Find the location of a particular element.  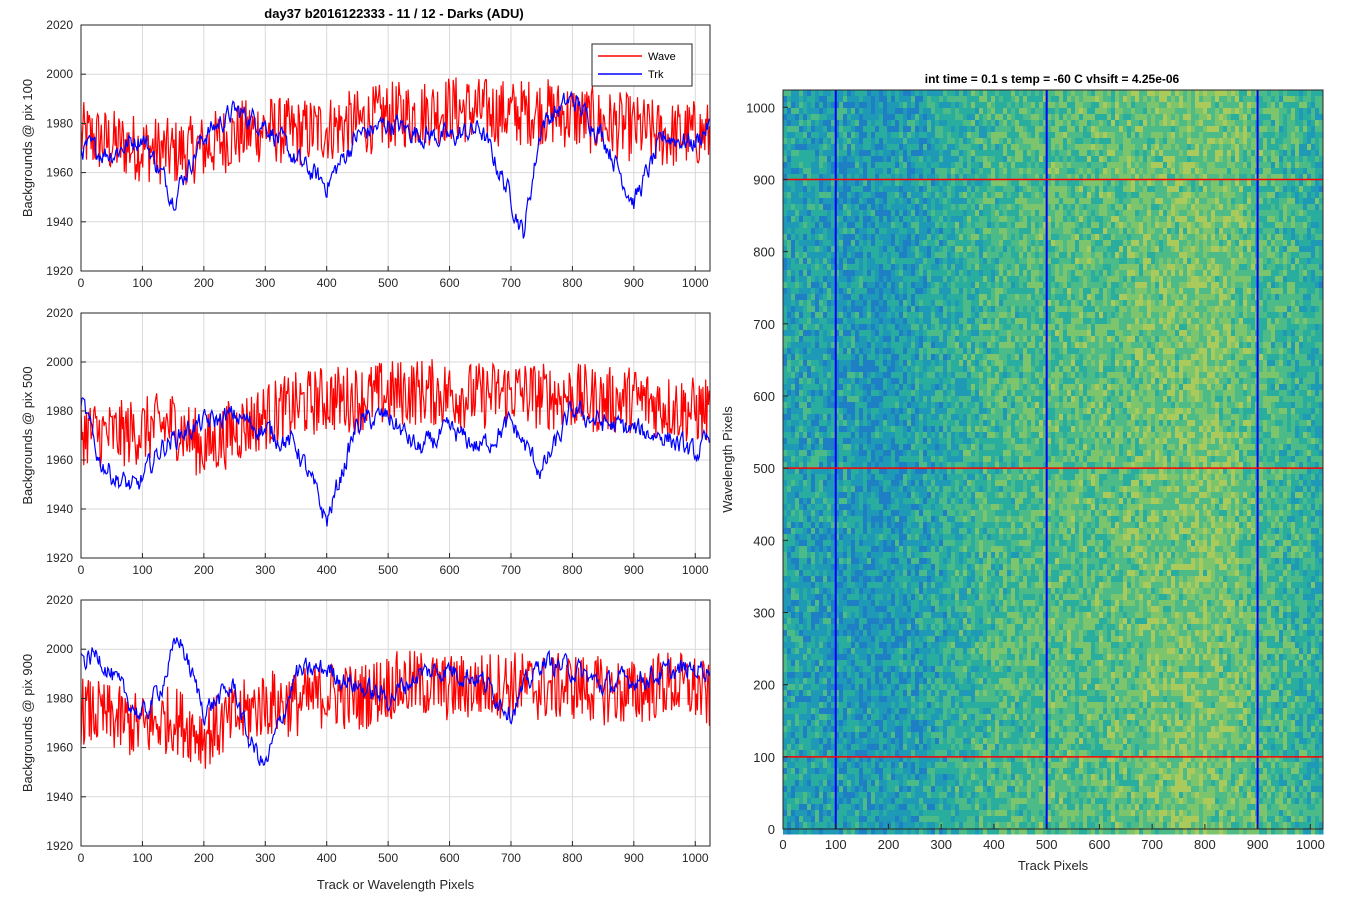

legend-label-trk: Trk is located at coordinates (656, 75).